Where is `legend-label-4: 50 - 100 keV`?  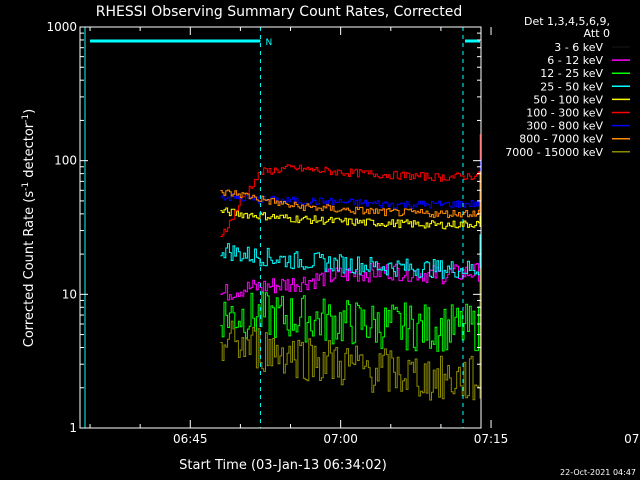
legend-label-4: 50 - 100 keV is located at coordinates (568, 99).